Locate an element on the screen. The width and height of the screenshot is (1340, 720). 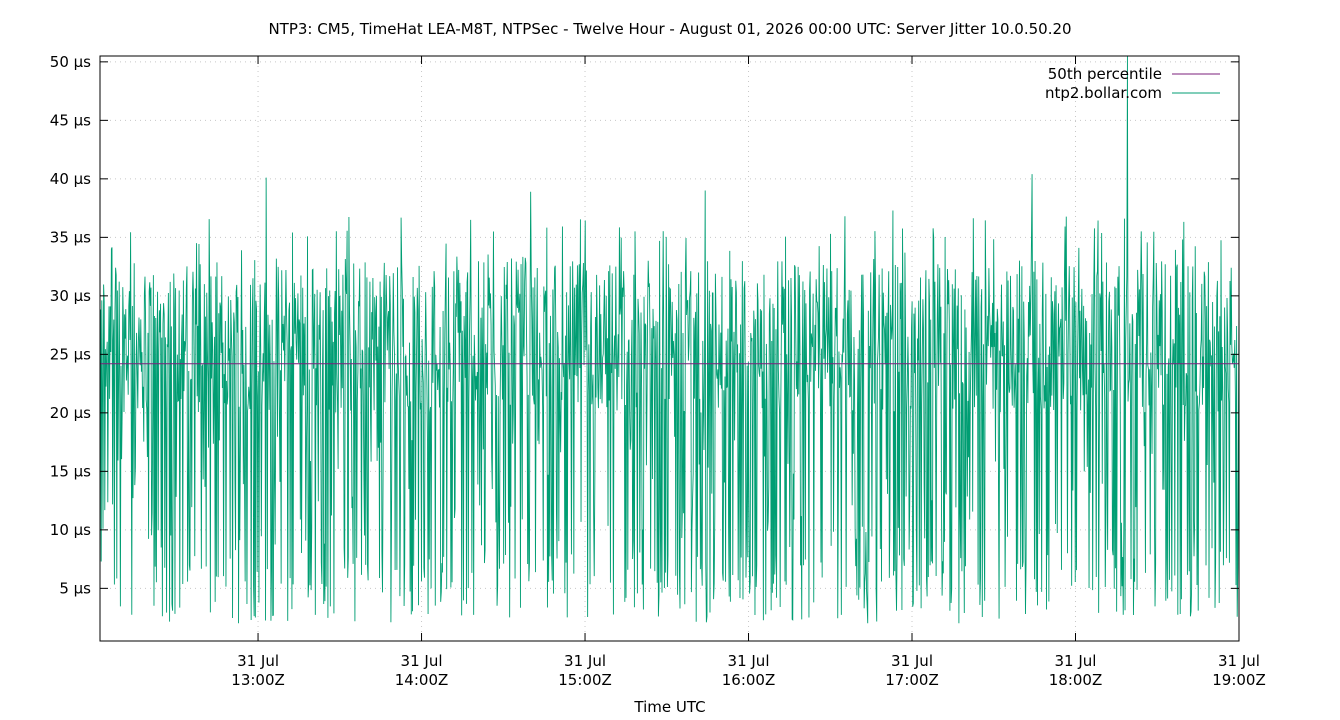
y-tick-label: 5 µs is located at coordinates (75, 588).